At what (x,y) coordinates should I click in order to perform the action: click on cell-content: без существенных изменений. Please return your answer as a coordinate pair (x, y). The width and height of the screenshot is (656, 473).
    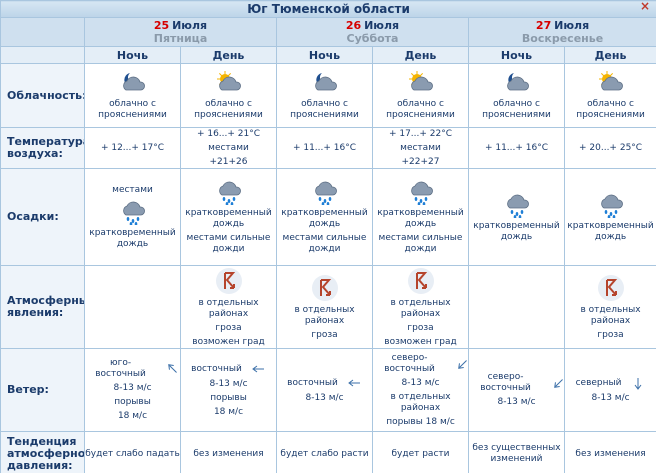
    Looking at the image, I should click on (517, 453).